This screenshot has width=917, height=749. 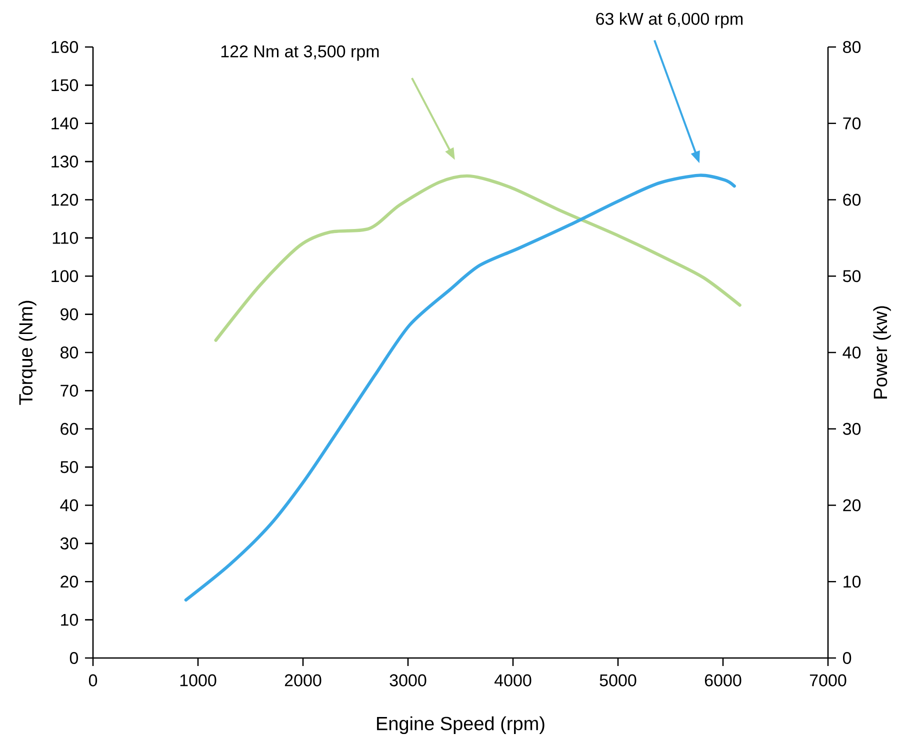 I want to click on x-tick-label: 3000, so click(x=408, y=680).